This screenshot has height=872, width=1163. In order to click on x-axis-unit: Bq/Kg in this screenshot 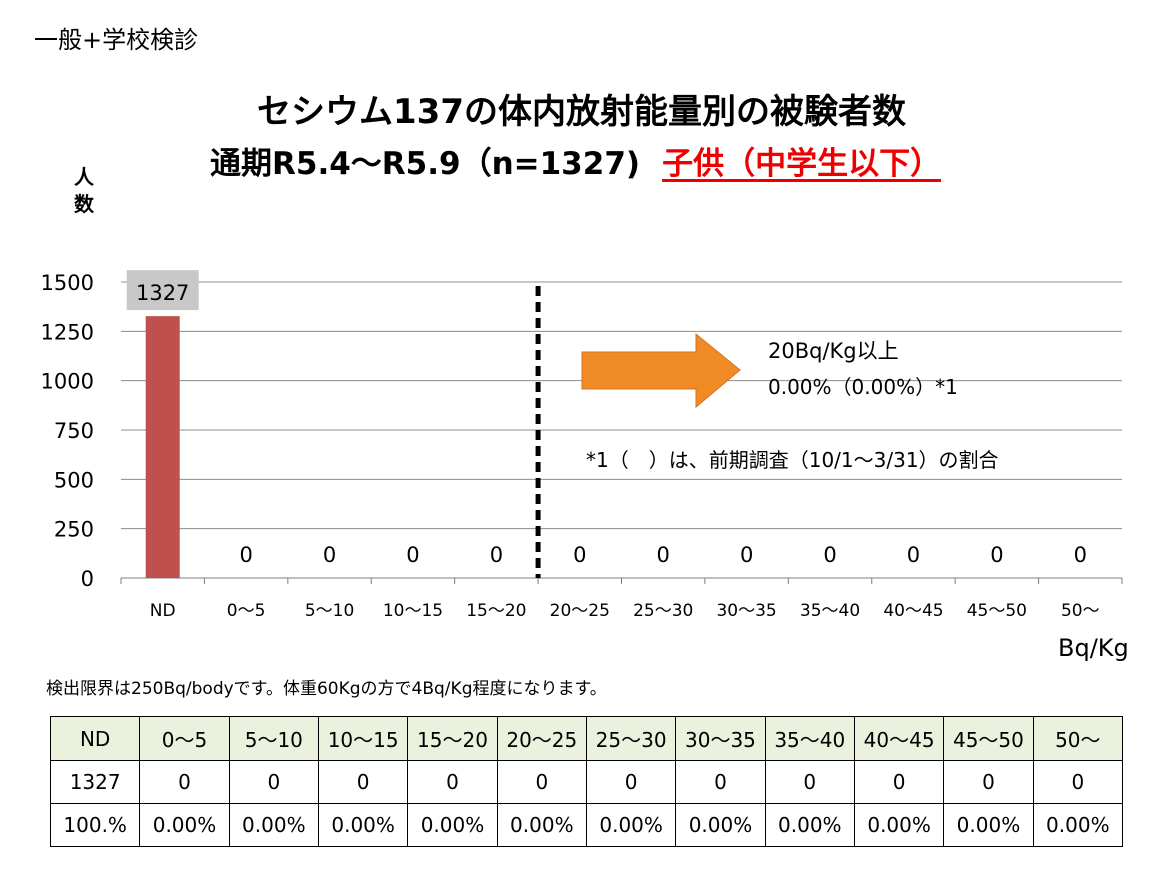, I will do `click(1093, 648)`.